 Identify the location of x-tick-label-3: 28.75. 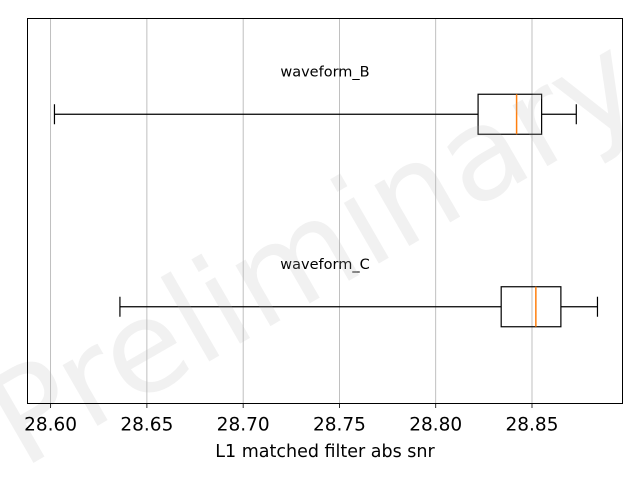
(339, 425).